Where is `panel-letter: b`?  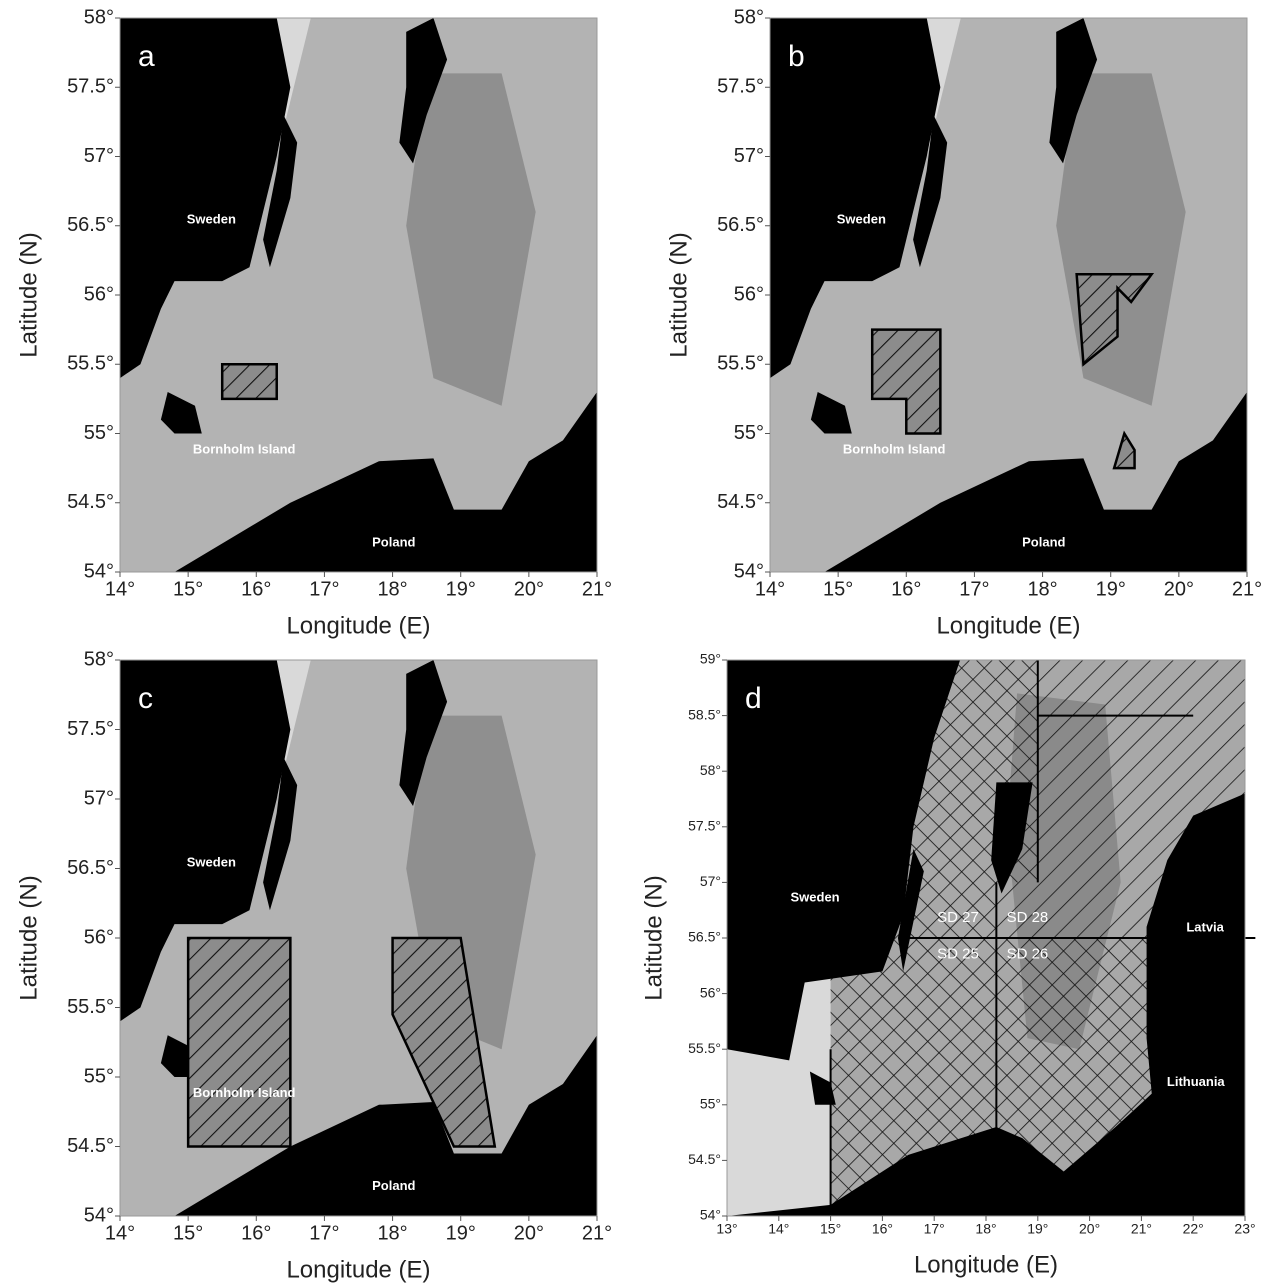 panel-letter: b is located at coordinates (796, 56).